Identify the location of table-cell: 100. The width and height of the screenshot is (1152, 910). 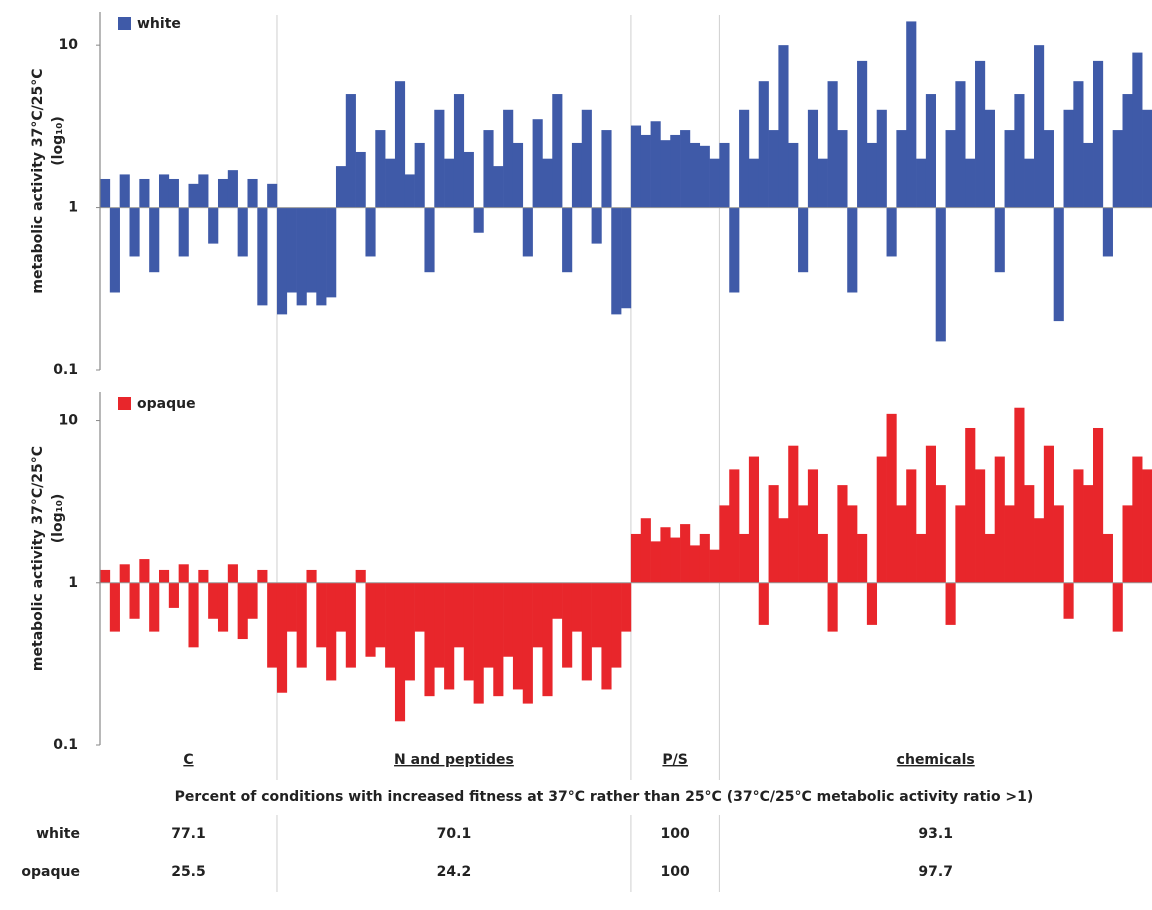
(675, 834).